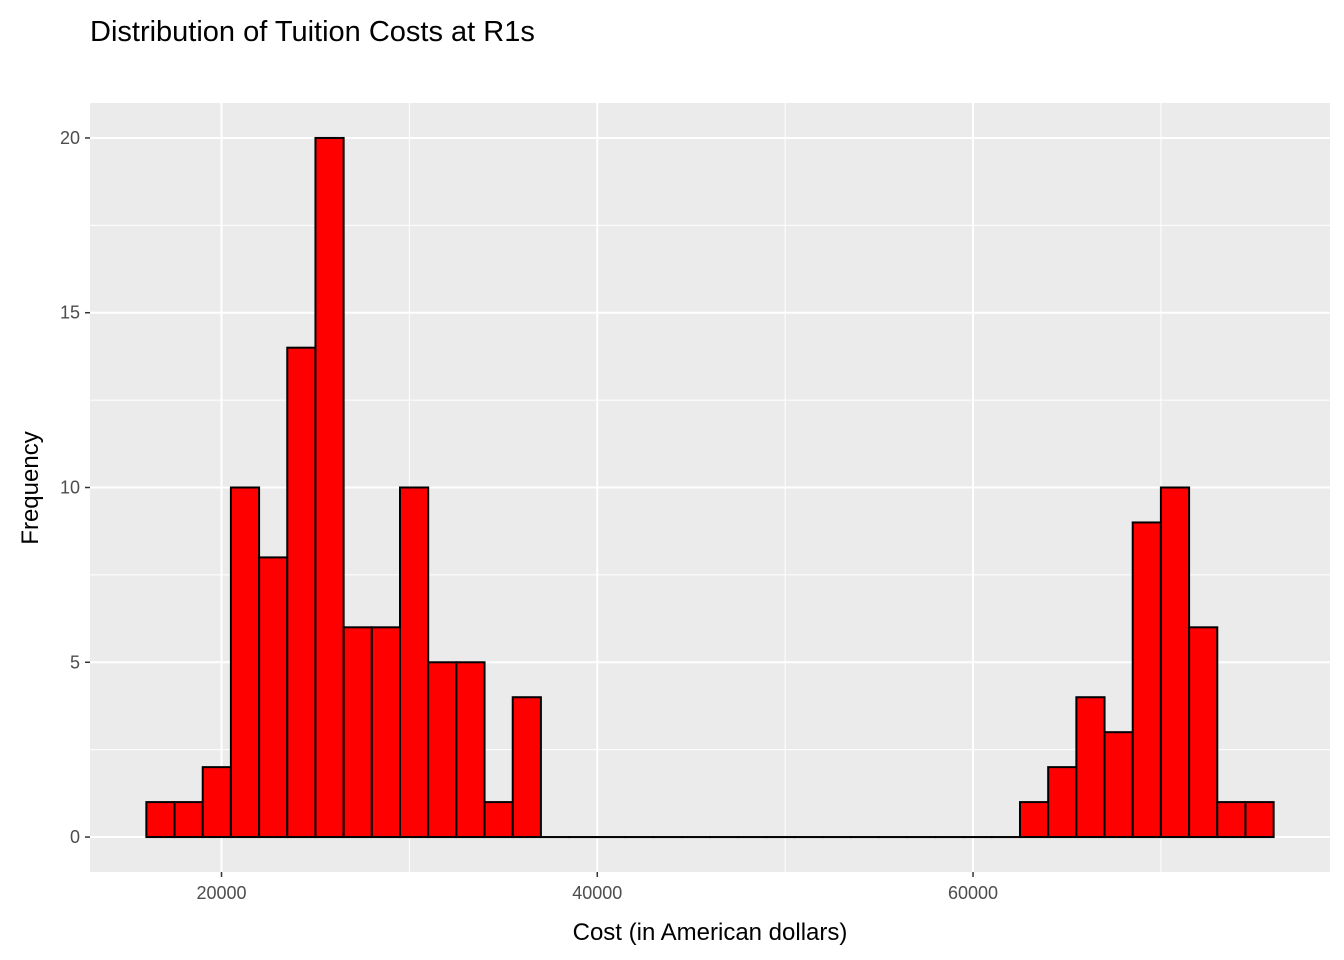  I want to click on y-tick-label: 0, so click(75, 837).